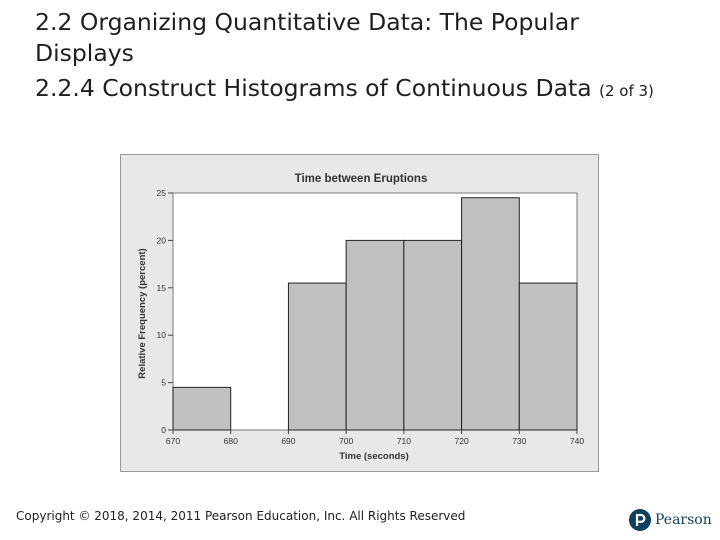 This screenshot has height=540, width=720. What do you see at coordinates (162, 335) in the screenshot?
I see `y-tick-label: 10` at bounding box center [162, 335].